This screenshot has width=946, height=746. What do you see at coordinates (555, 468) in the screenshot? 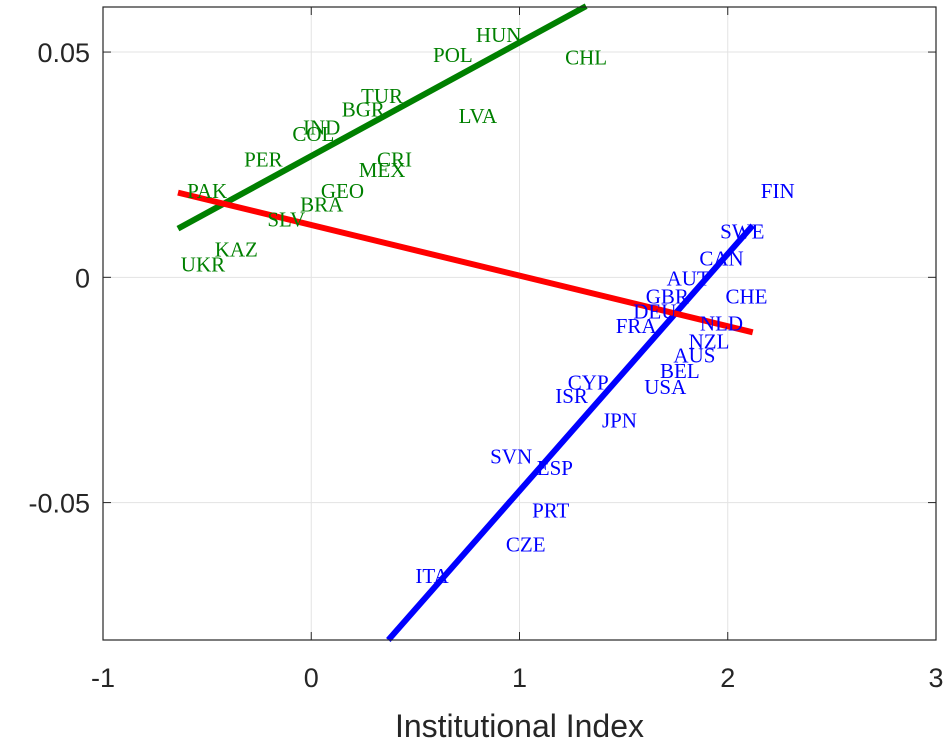
I see `country-label-esp: ESP` at bounding box center [555, 468].